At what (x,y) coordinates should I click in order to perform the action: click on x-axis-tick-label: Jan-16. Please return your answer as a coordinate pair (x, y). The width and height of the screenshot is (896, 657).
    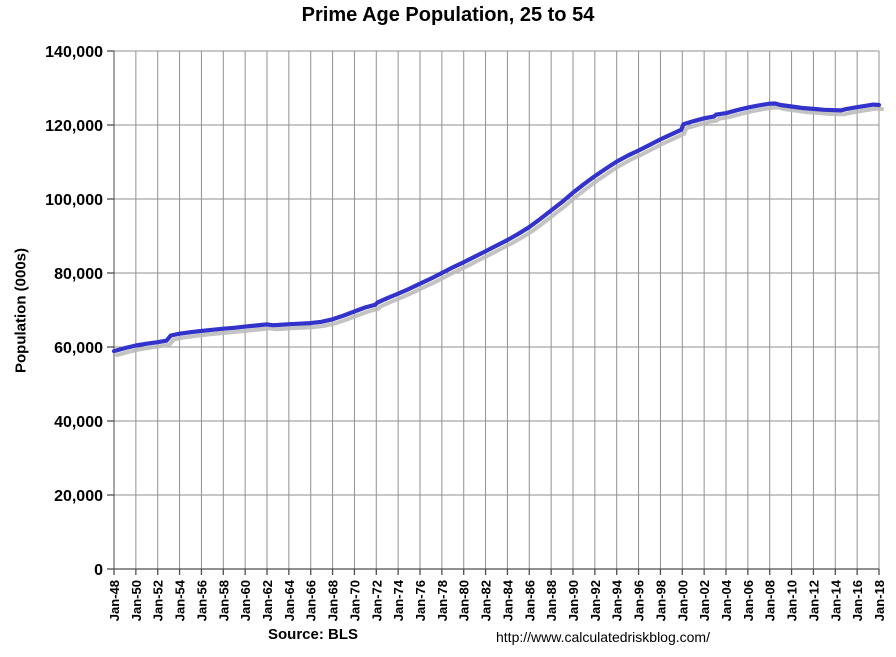
    Looking at the image, I should click on (857, 600).